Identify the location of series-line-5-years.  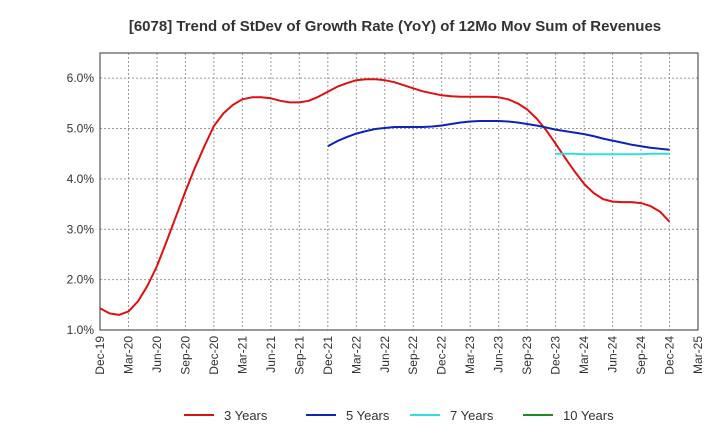
(498, 135).